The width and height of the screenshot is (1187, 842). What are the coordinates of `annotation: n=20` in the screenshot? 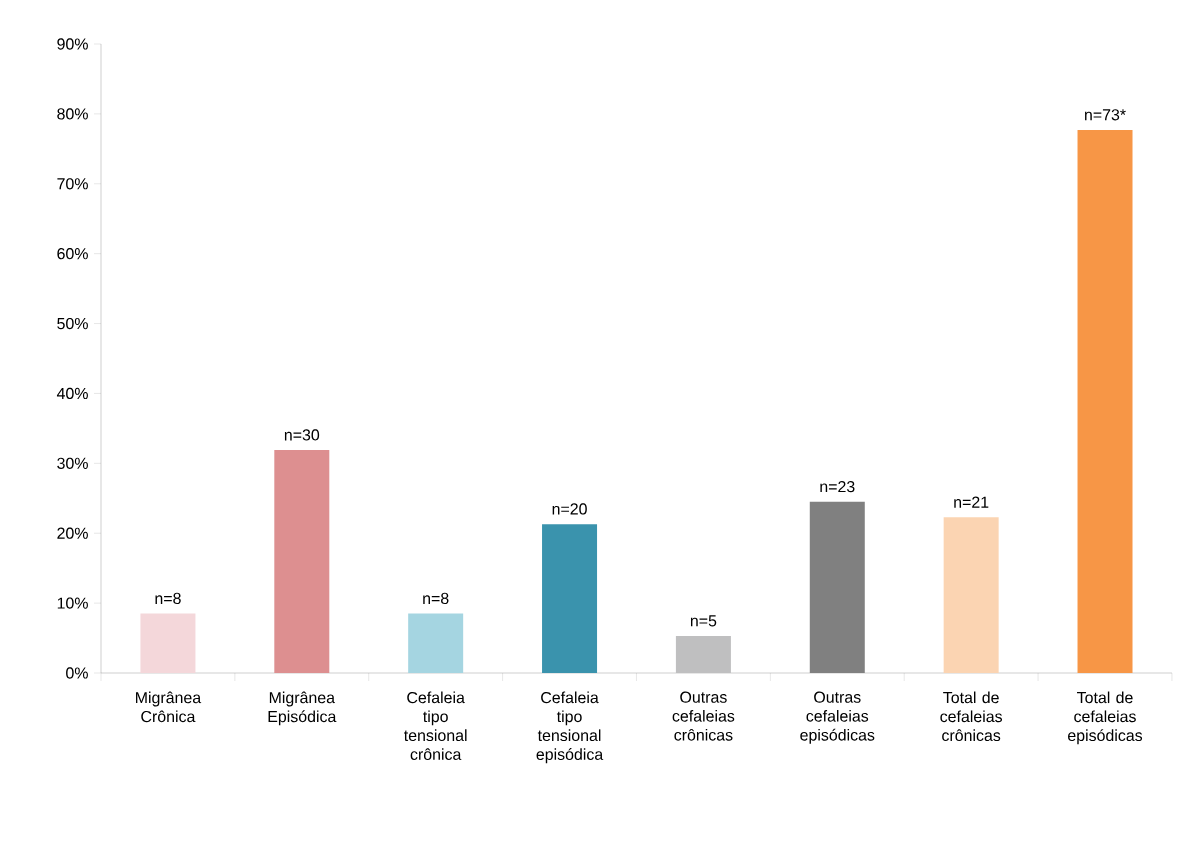 It's located at (569, 509).